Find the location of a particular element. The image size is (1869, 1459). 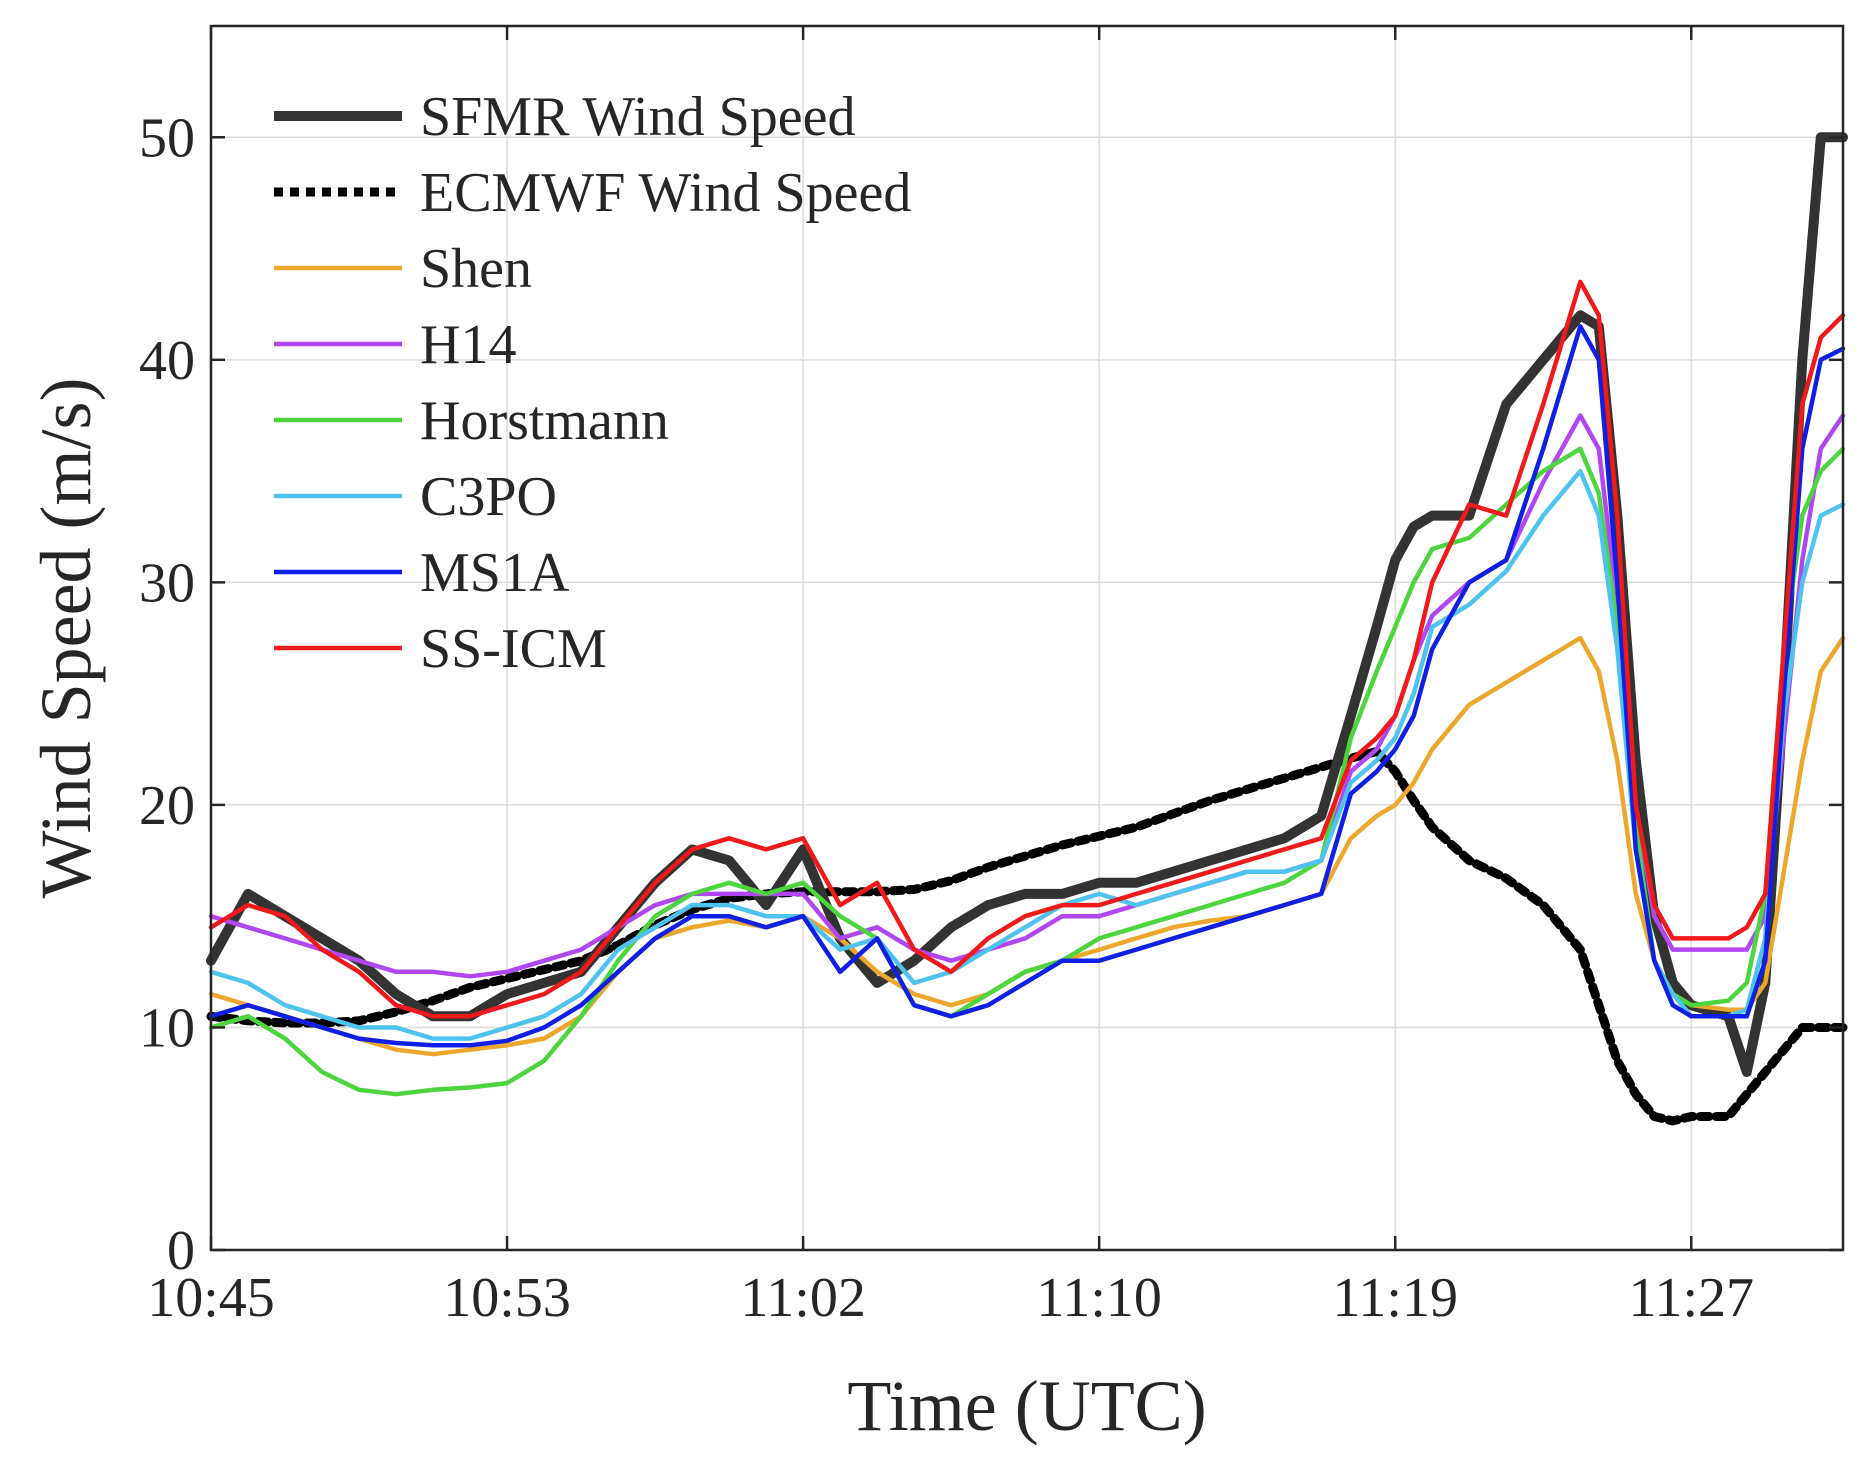

x-tick-label: 11:02 is located at coordinates (802, 1298).